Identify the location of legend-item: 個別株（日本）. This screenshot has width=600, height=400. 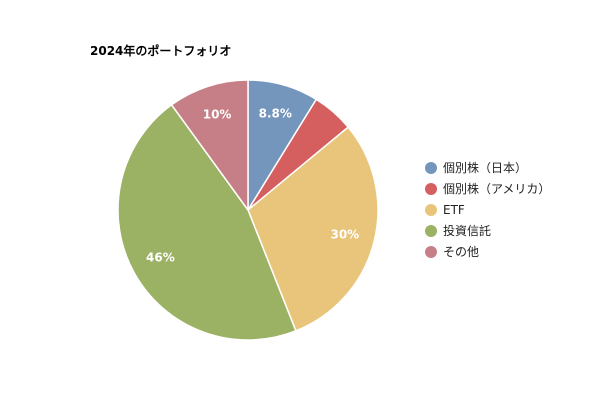
(487, 167).